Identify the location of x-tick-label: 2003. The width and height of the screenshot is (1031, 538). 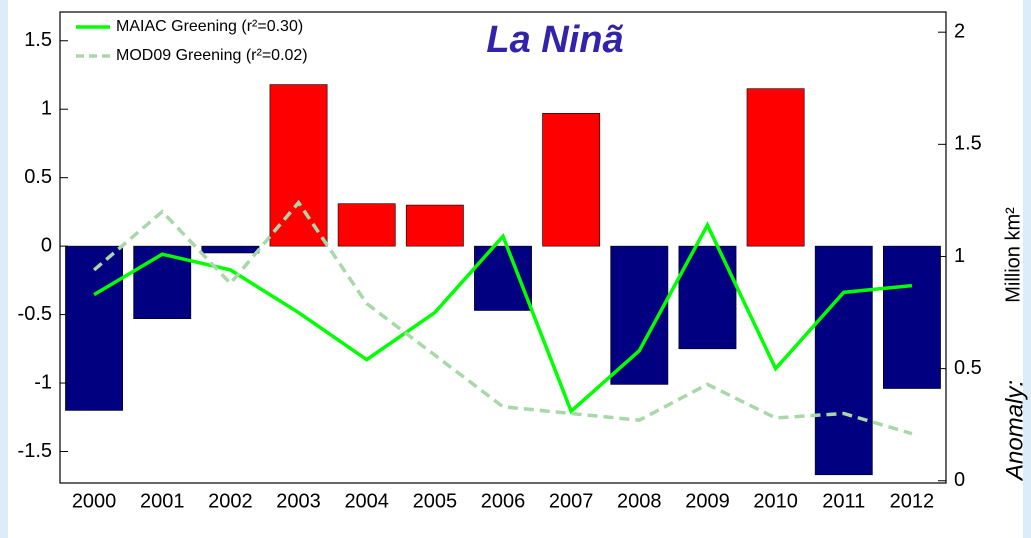
(298, 501).